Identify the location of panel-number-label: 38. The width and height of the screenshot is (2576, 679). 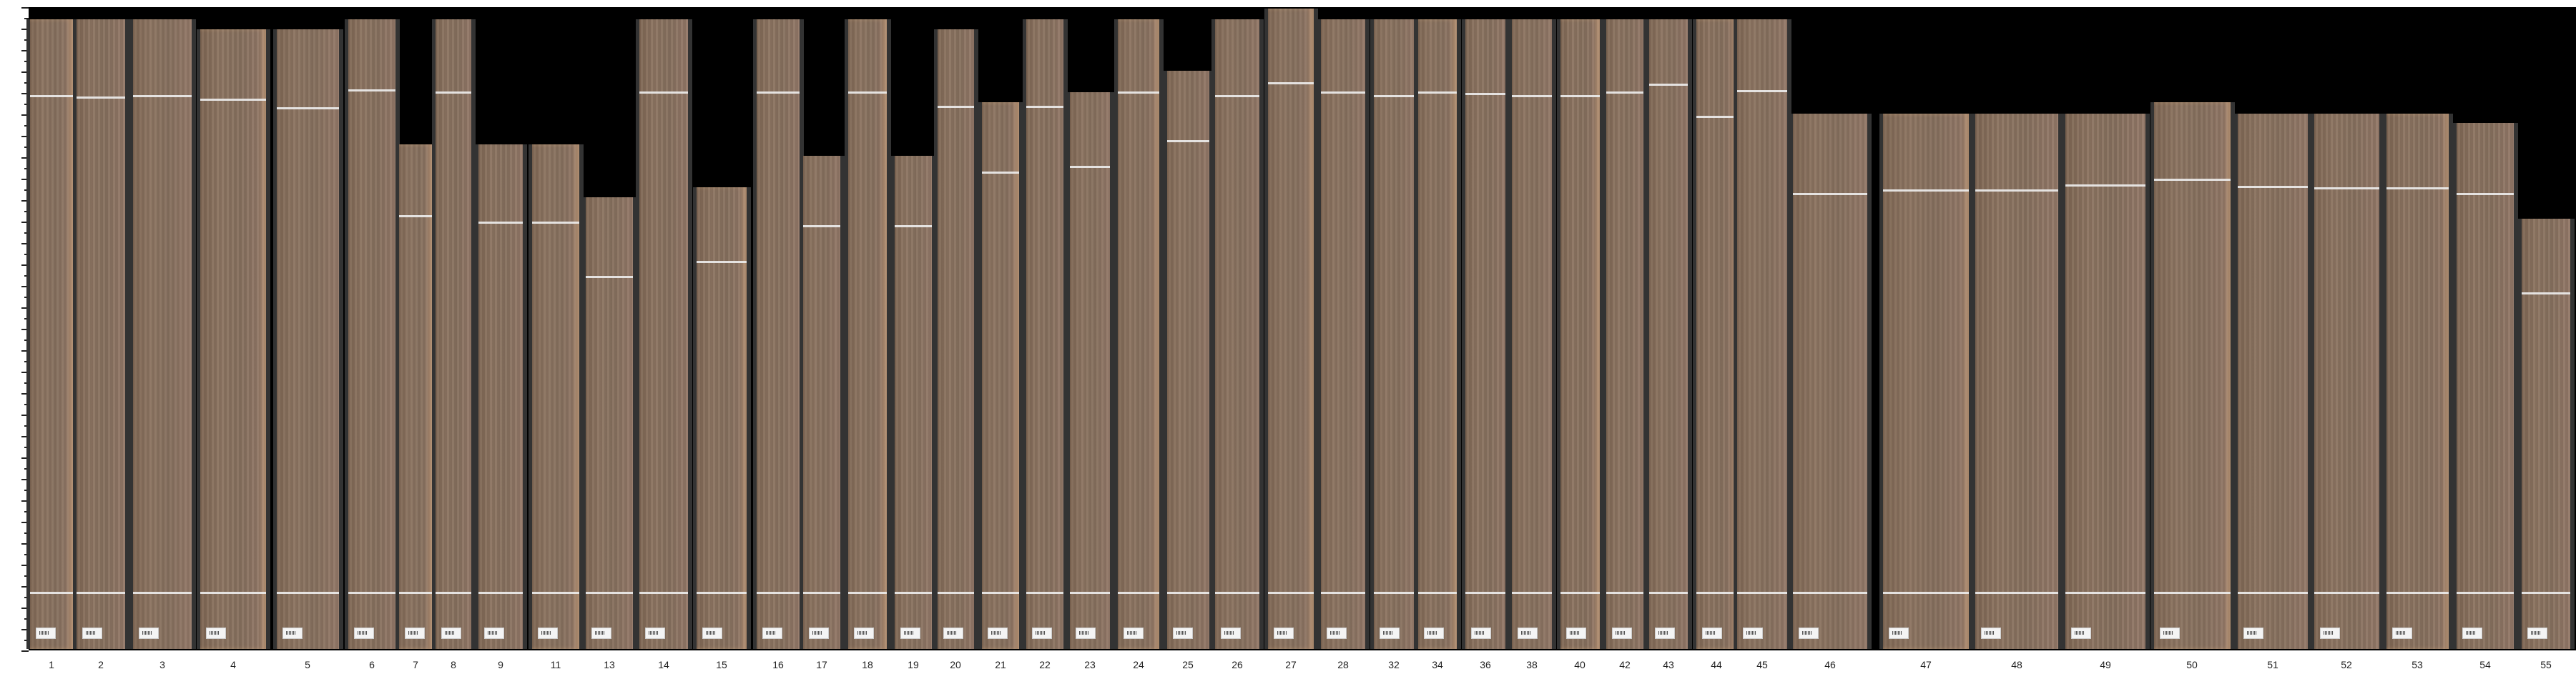
(1532, 664).